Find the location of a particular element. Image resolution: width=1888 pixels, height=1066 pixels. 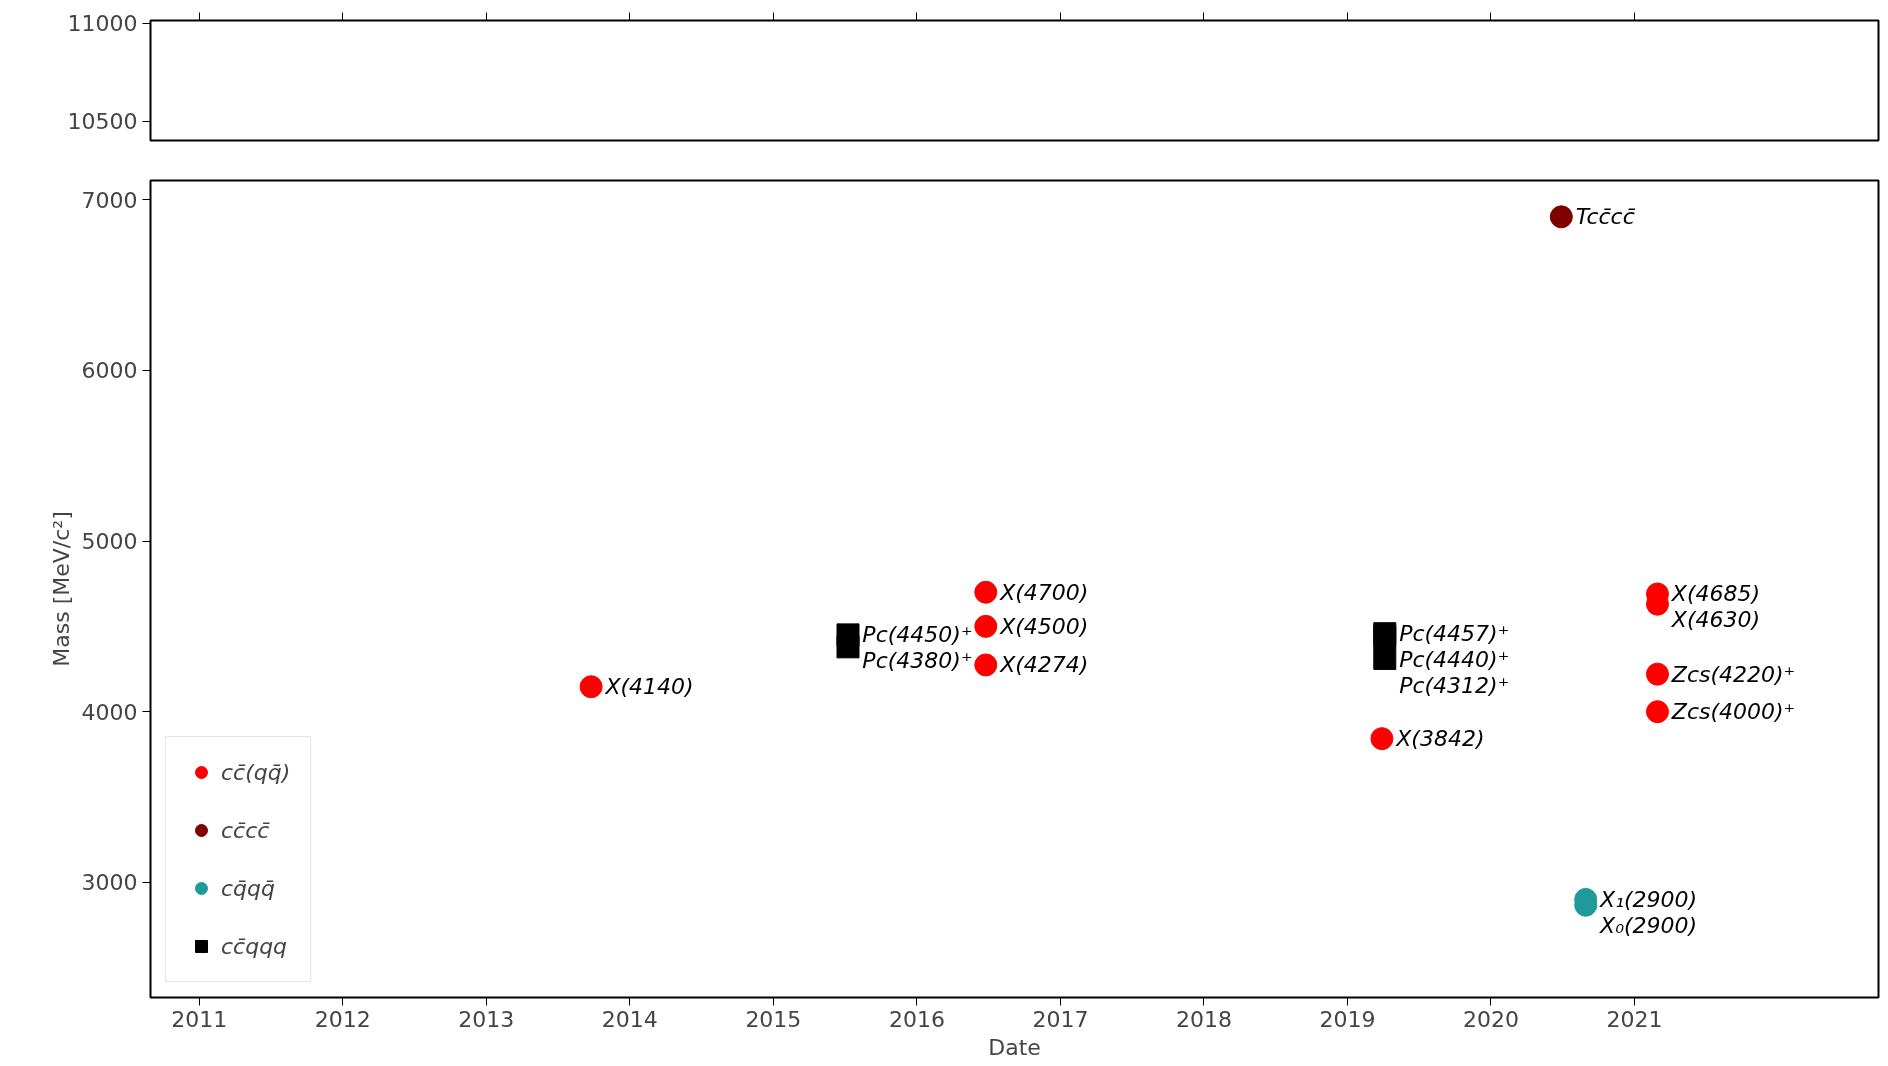

annotation: X₀(2900) is located at coordinates (1648, 925).